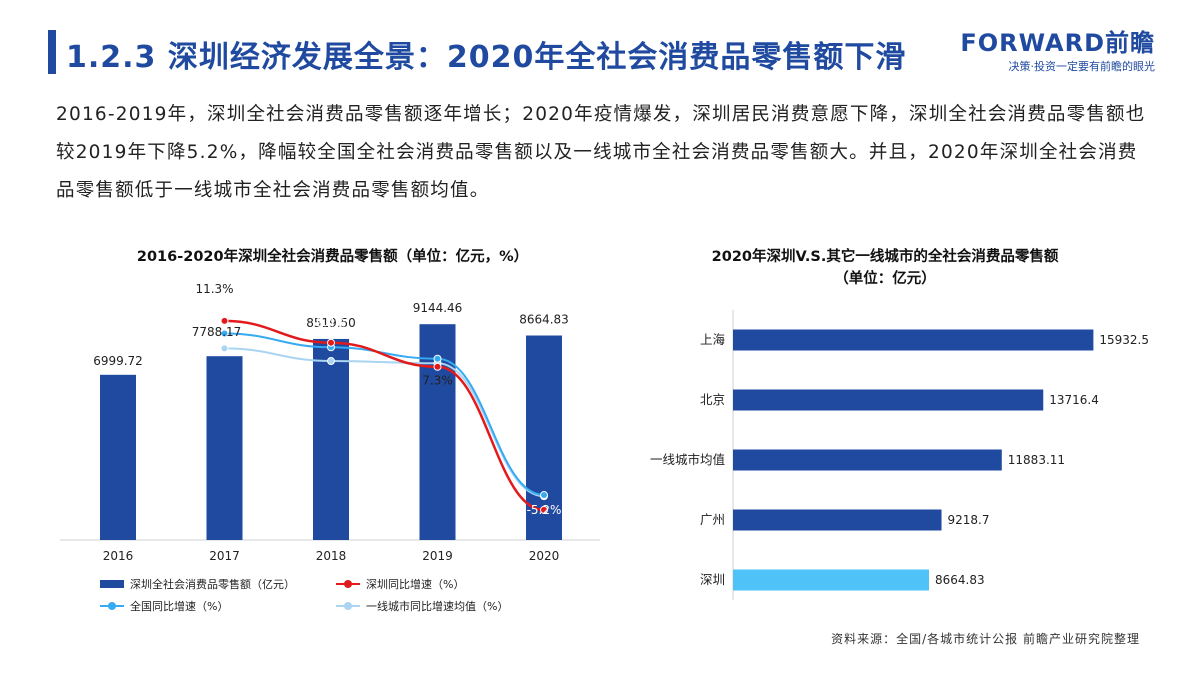 The height and width of the screenshot is (675, 1200). I want to click on hbar-上海, so click(913, 340).